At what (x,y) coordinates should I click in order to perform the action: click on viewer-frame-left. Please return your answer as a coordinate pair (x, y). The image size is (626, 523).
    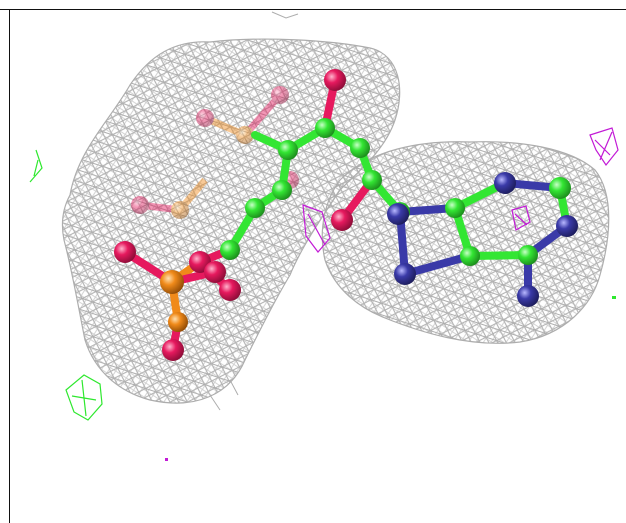
    Looking at the image, I should click on (9, 266).